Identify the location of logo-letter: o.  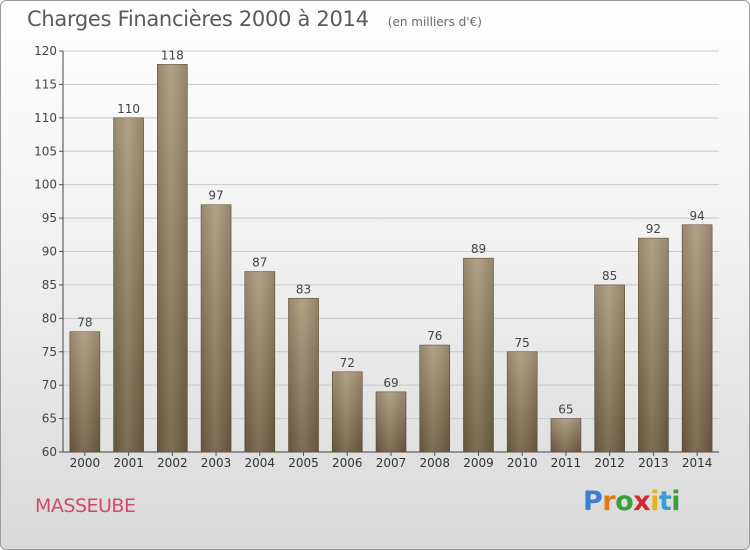
(624, 501).